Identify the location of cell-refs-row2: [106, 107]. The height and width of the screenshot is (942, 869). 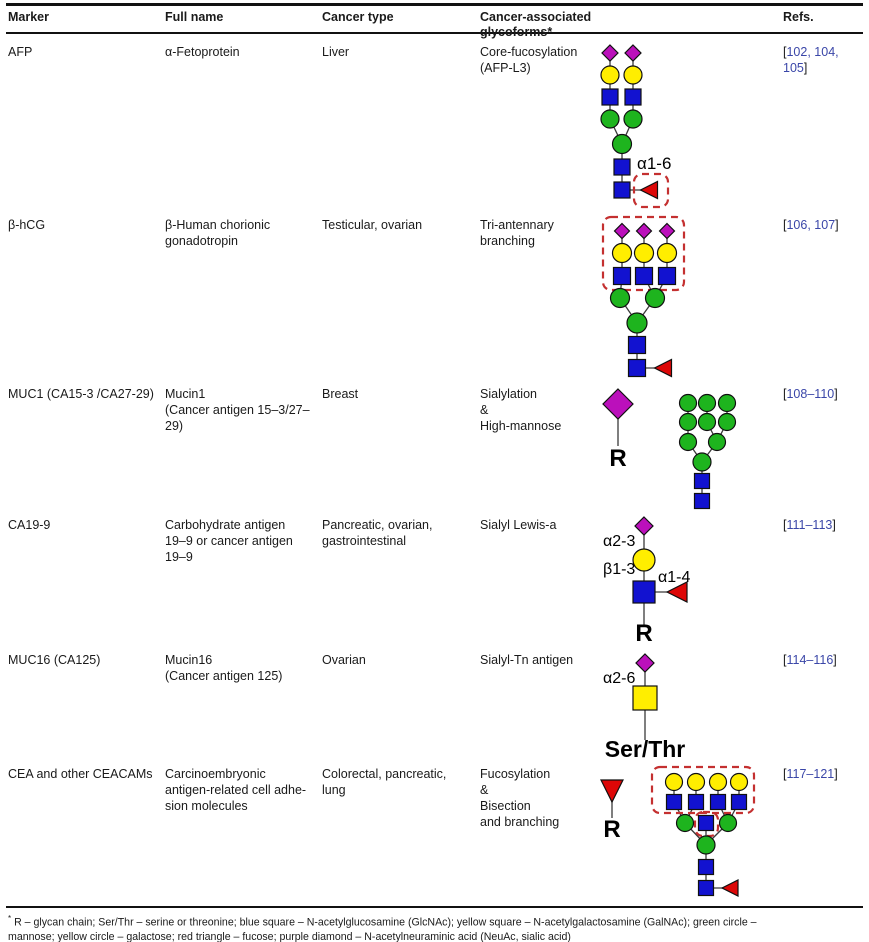
(824, 225).